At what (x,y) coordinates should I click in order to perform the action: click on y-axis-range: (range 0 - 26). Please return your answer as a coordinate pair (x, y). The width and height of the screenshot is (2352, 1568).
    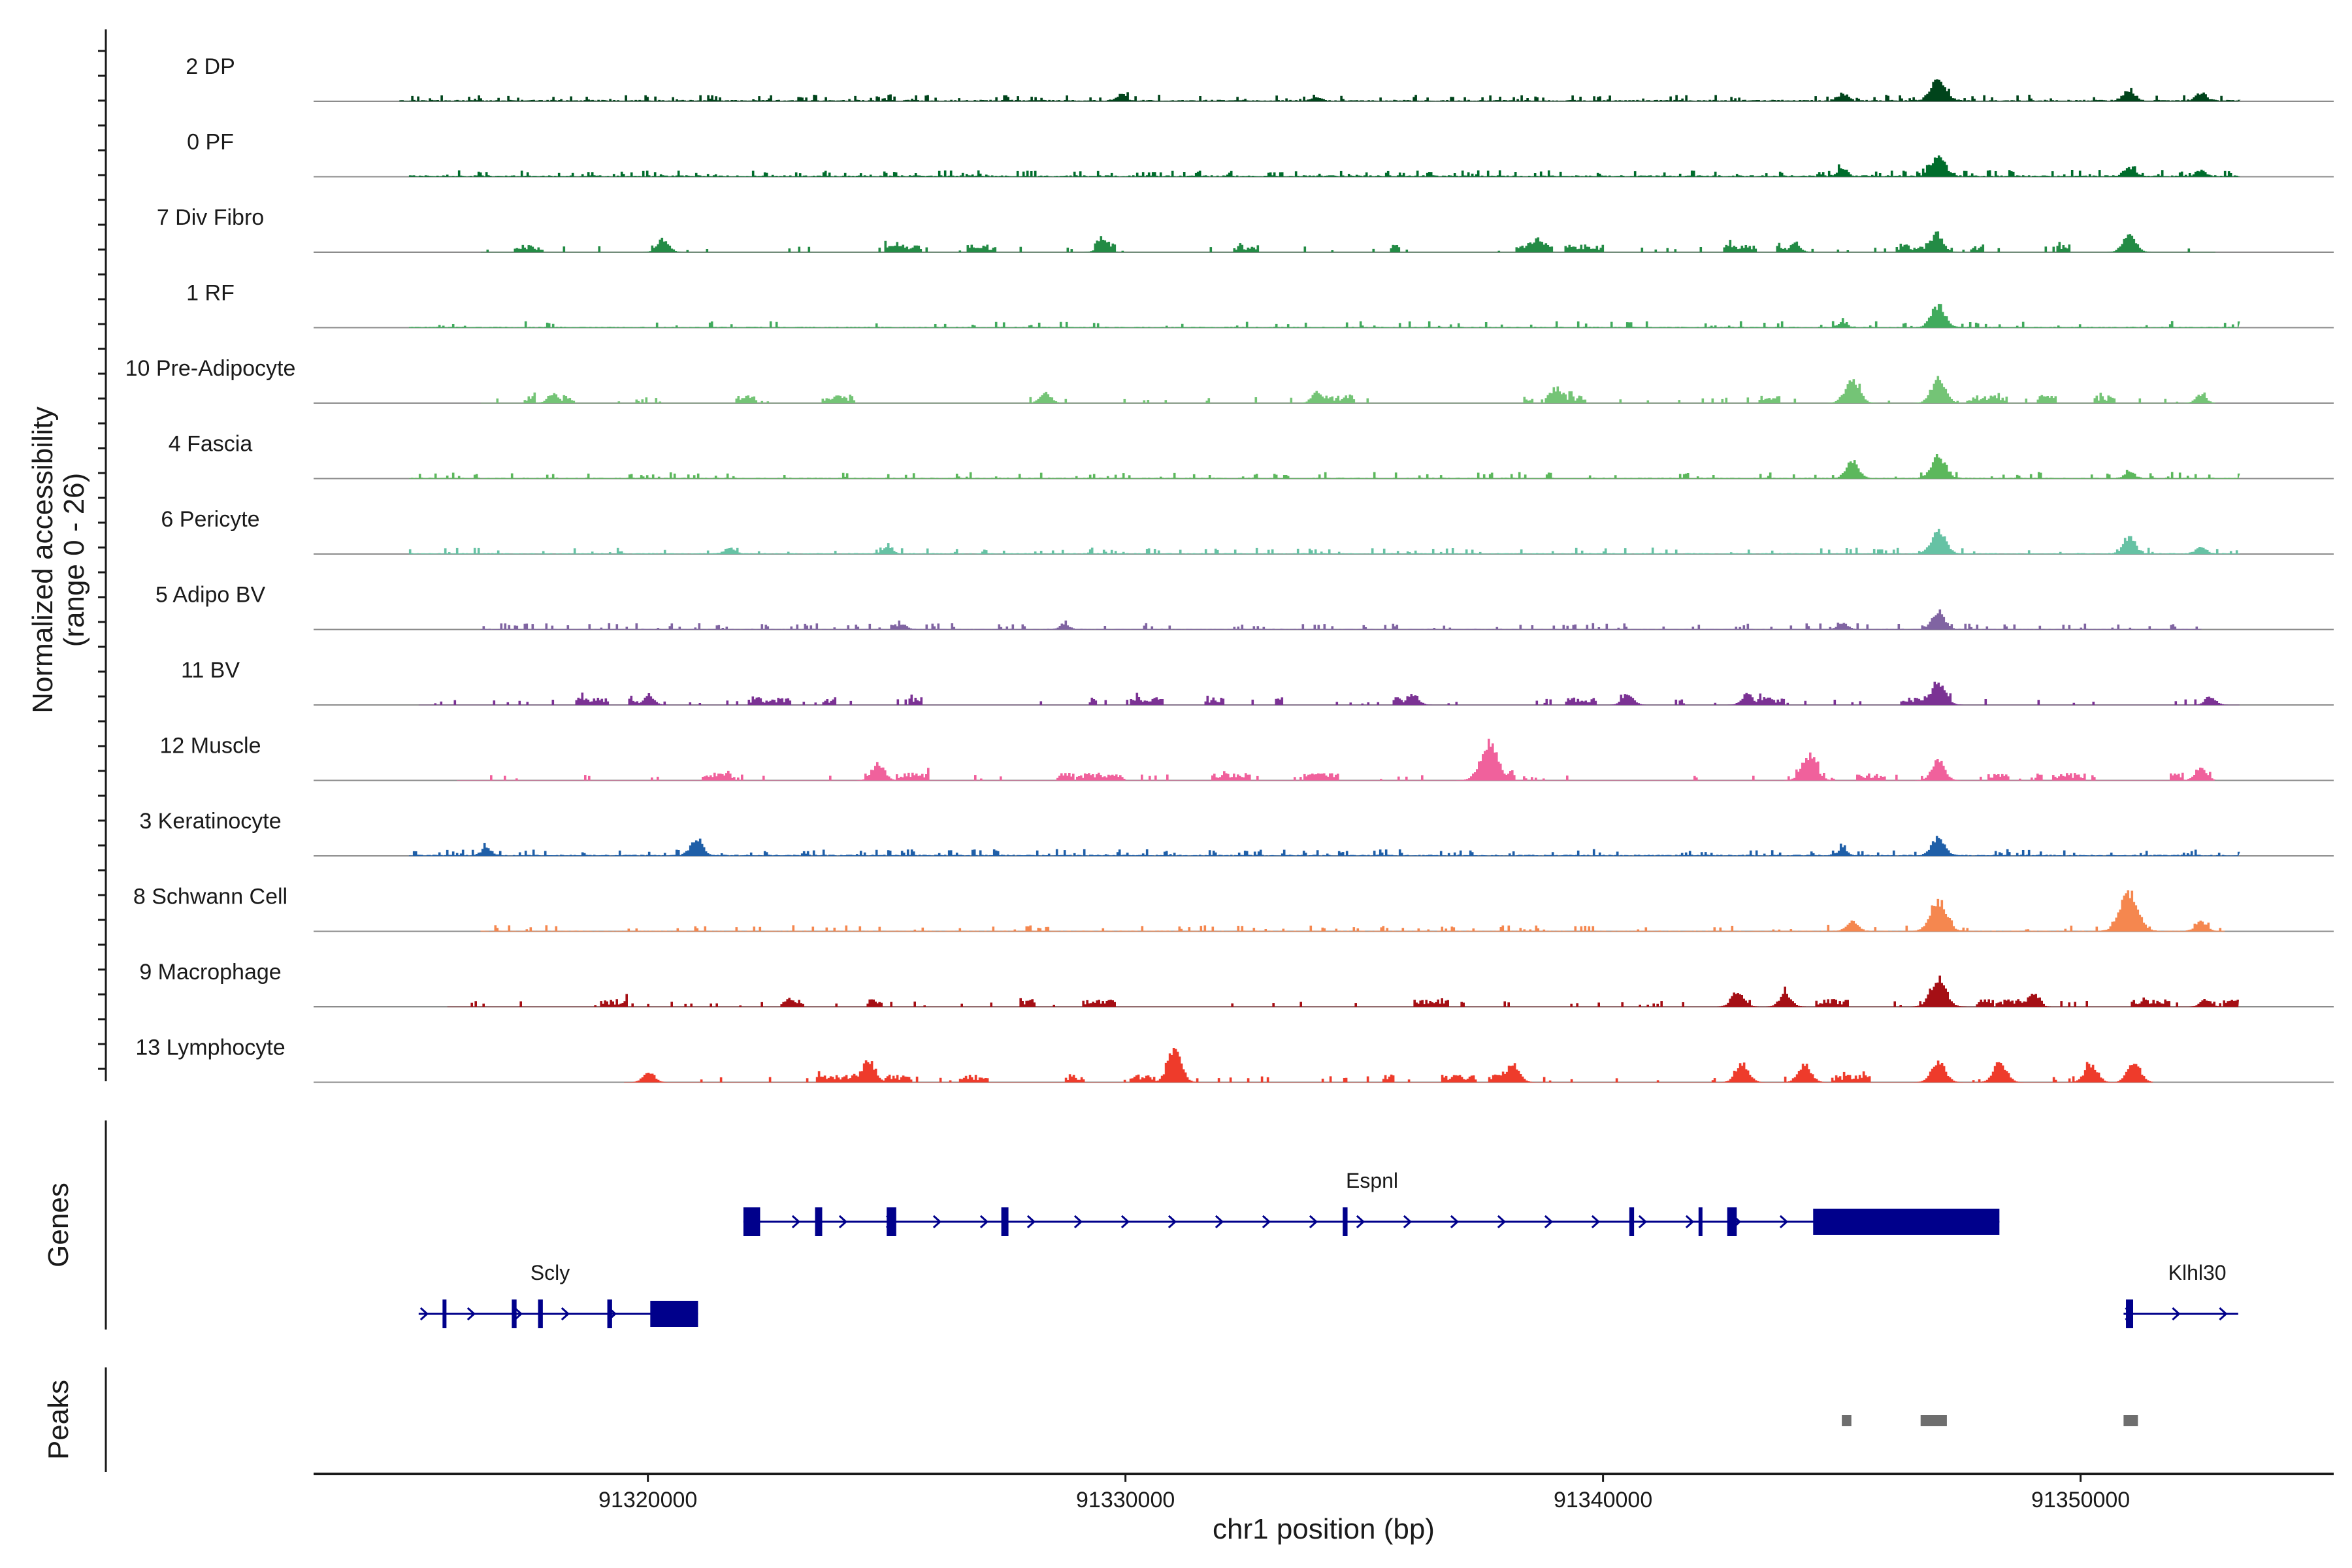
    Looking at the image, I should click on (74, 560).